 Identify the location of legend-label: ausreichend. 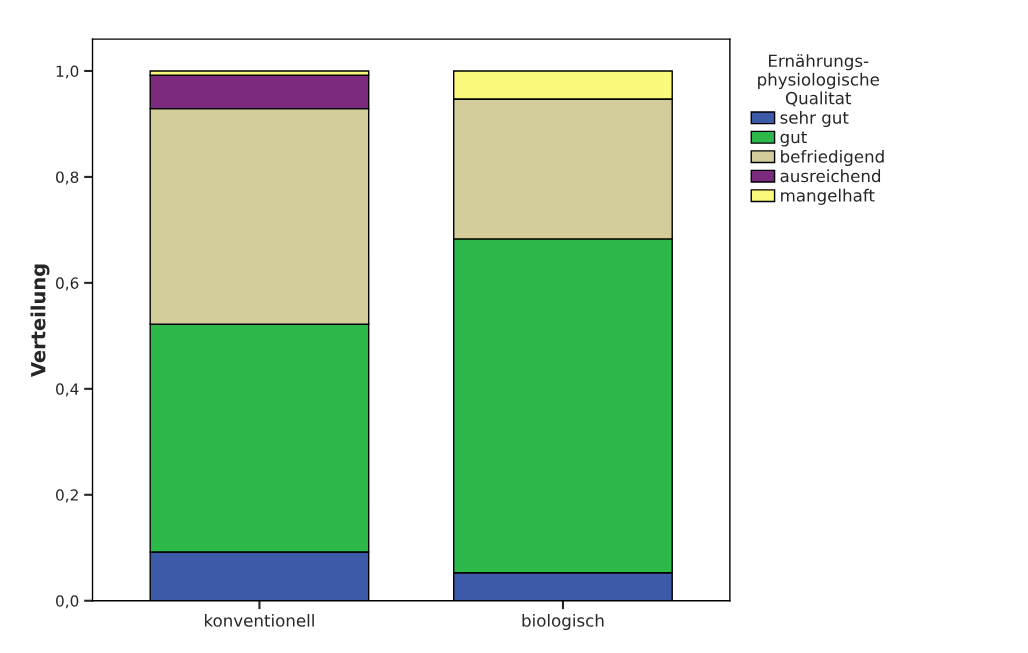
(830, 176).